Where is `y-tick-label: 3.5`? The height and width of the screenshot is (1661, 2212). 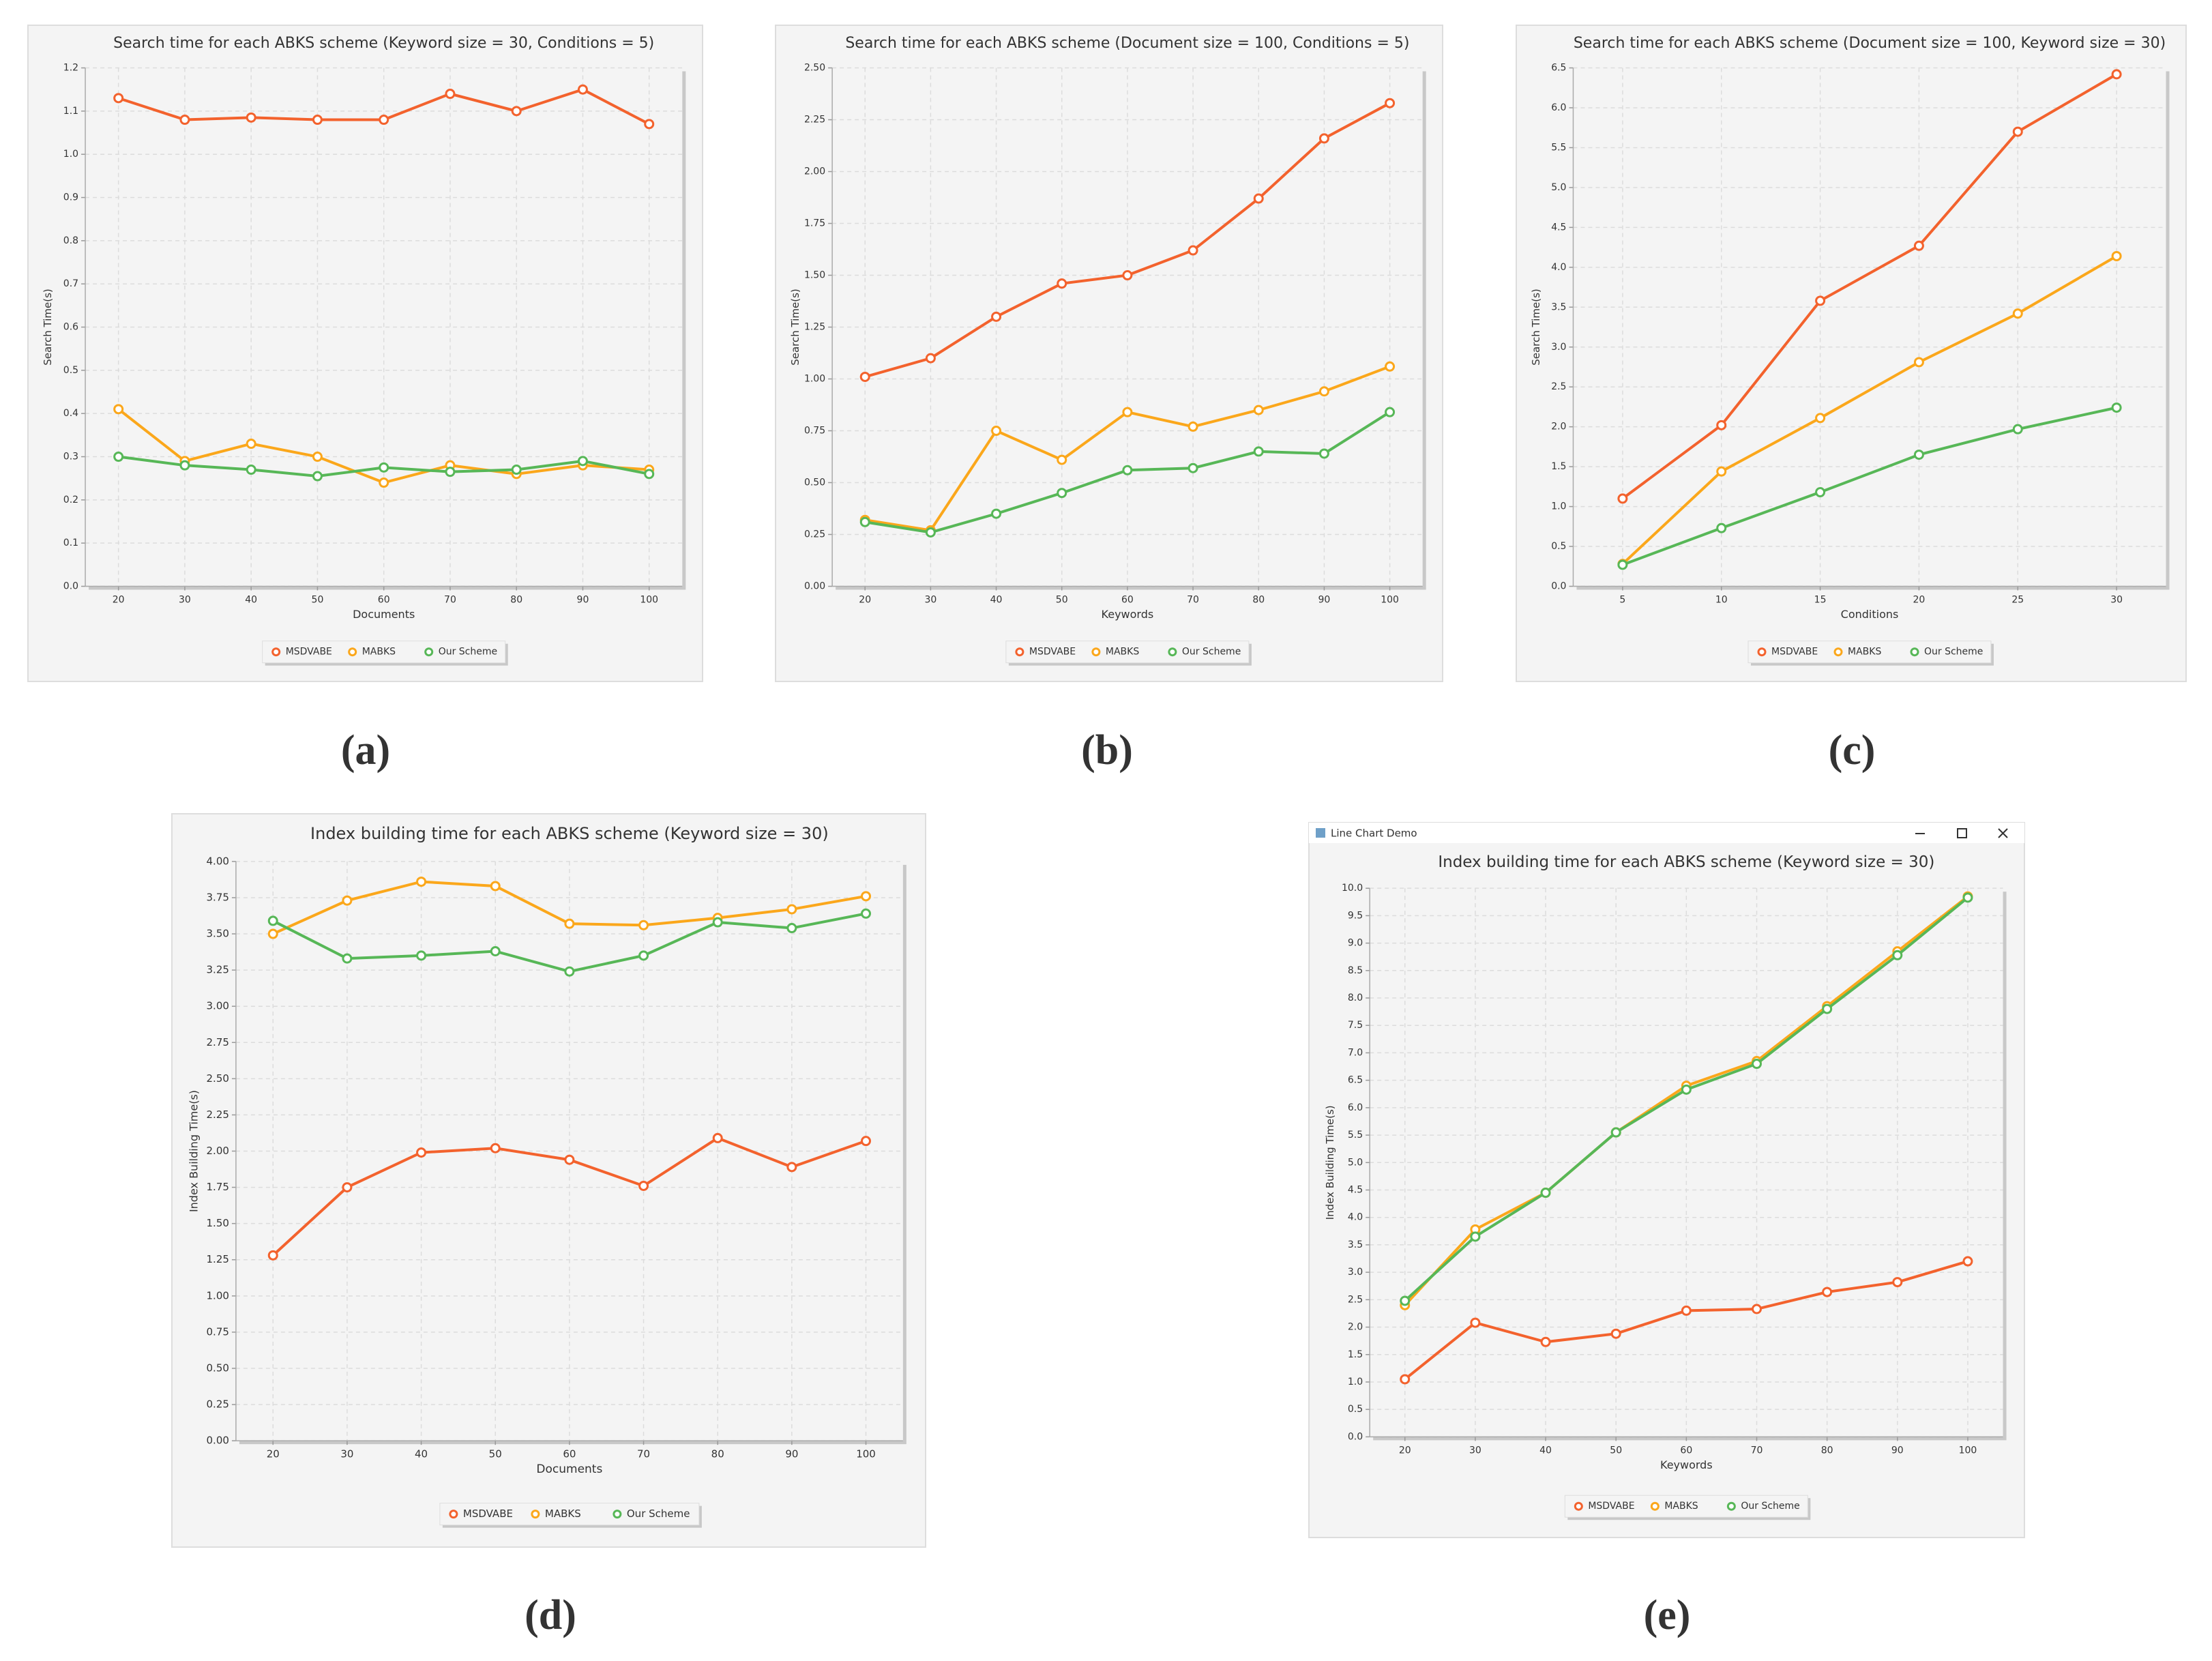
y-tick-label: 3.5 is located at coordinates (1558, 307).